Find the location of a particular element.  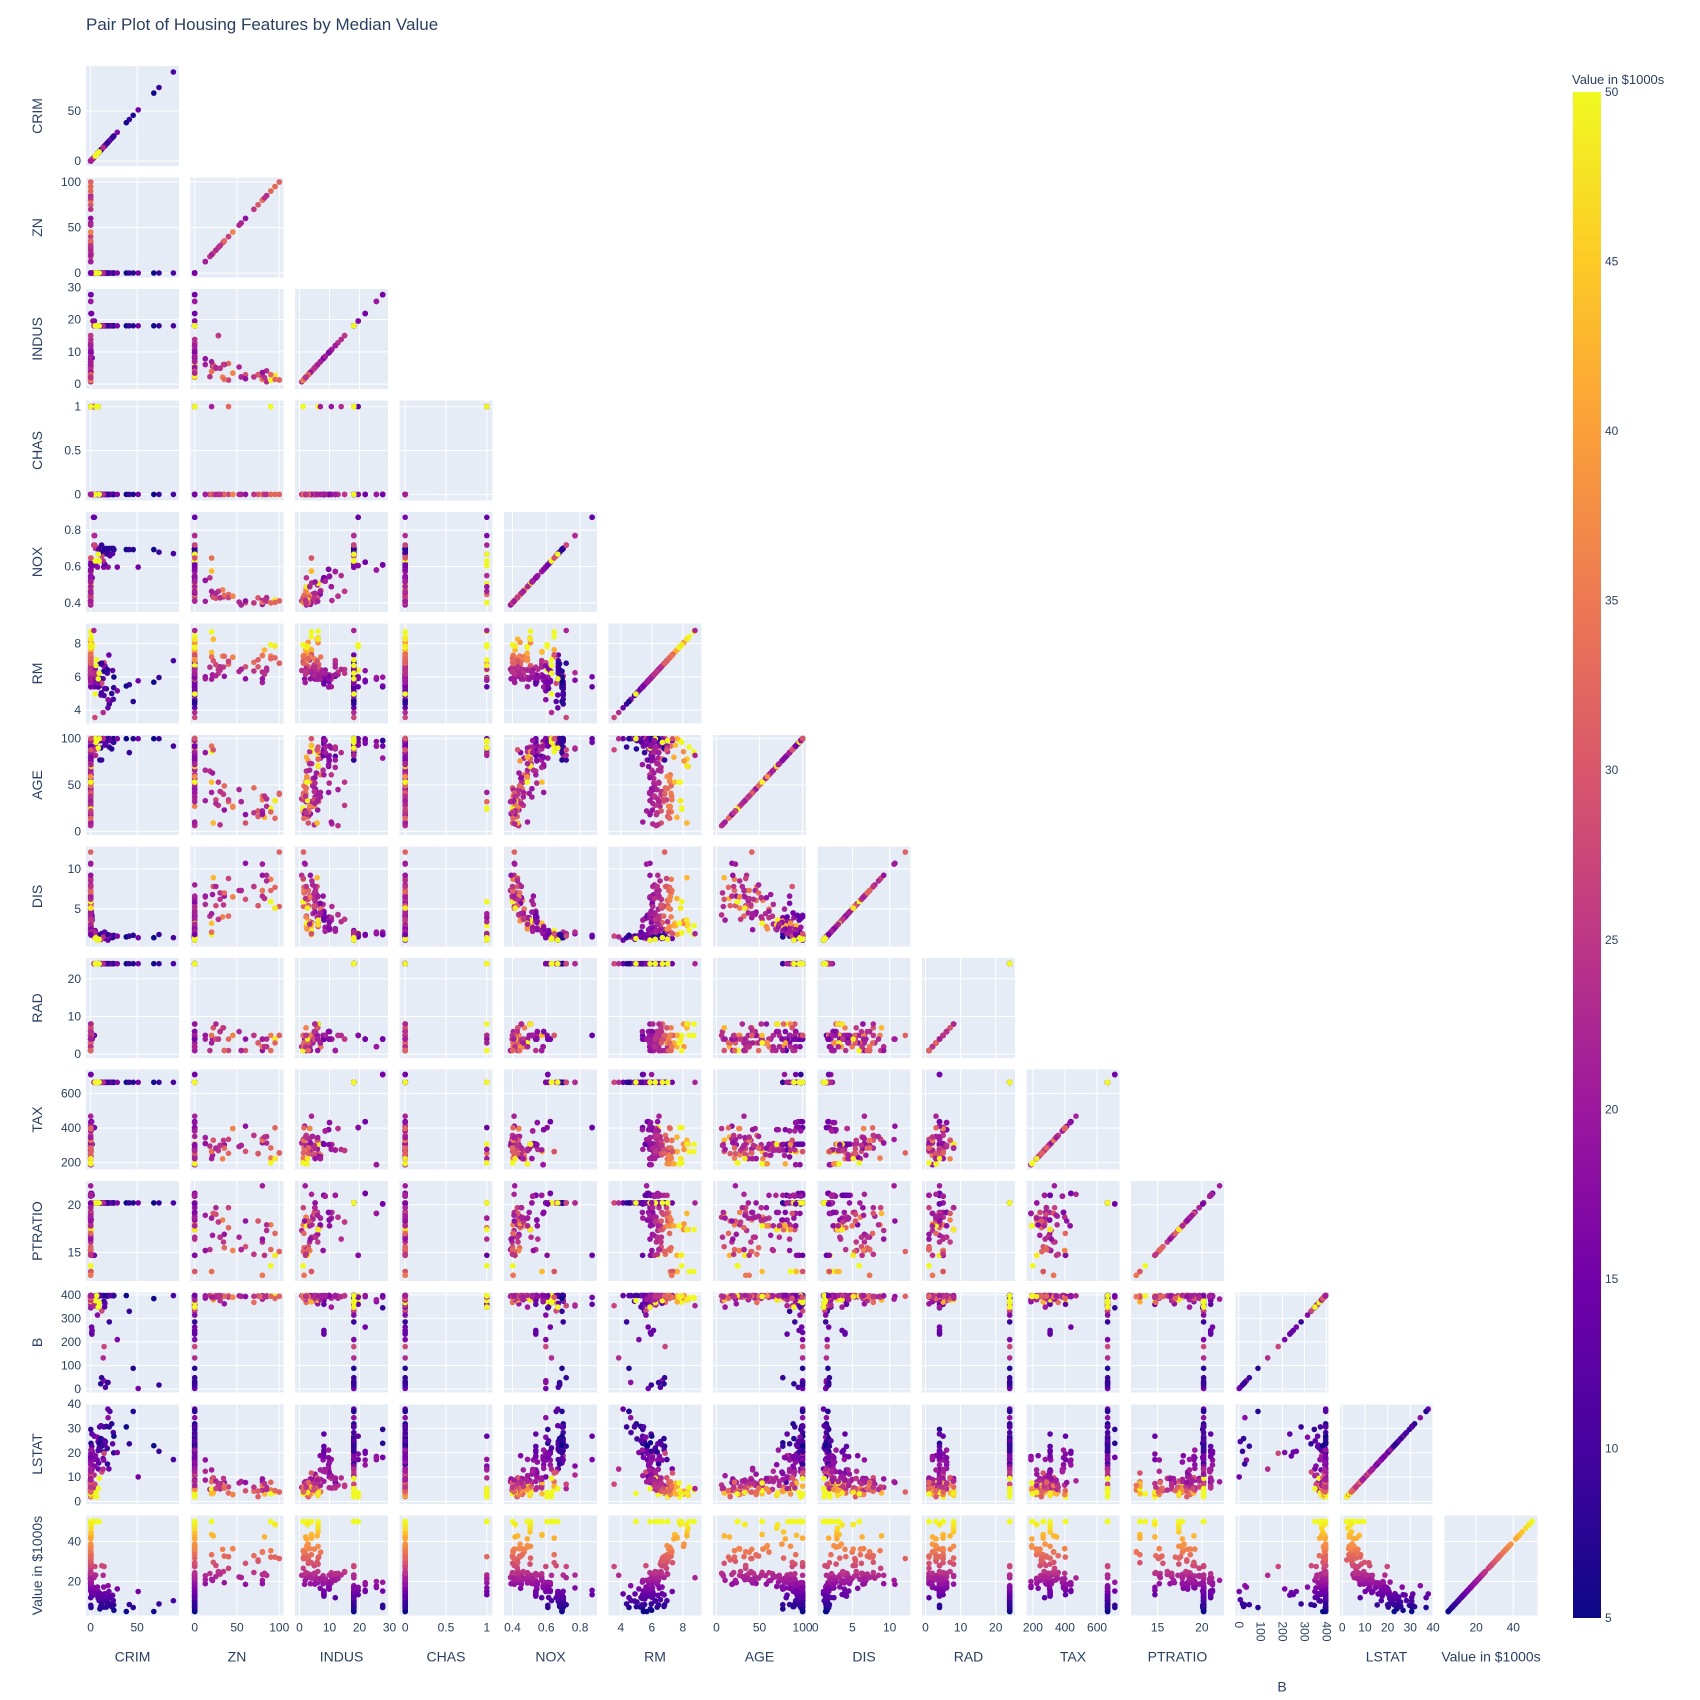

panel-NOX-vs-ZN is located at coordinates (237, 562).